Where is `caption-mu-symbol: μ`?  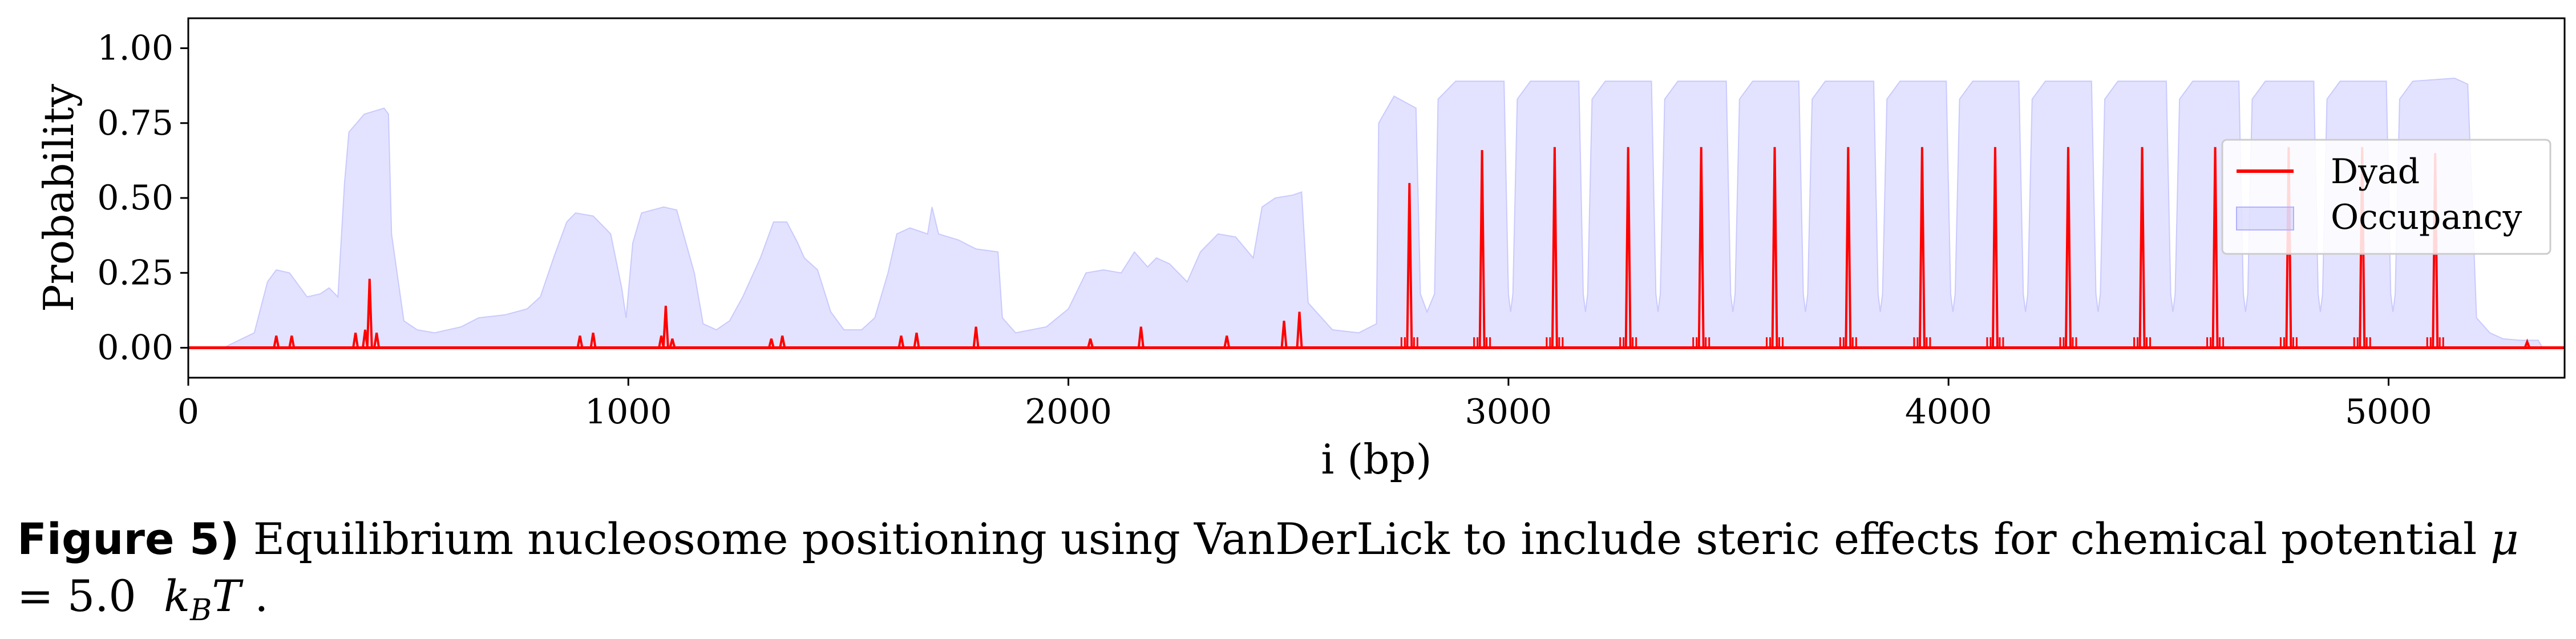
caption-mu-symbol: μ is located at coordinates (2504, 538).